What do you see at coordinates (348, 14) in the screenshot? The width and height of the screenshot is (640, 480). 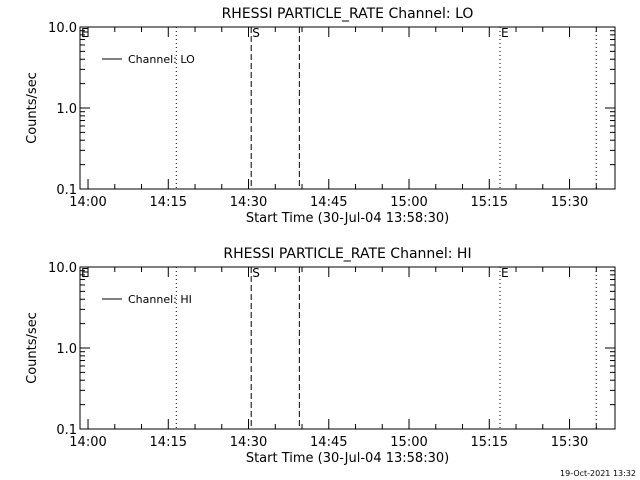 I see `chart-title: RHESSI PARTICLE_RATE Channel: LO` at bounding box center [348, 14].